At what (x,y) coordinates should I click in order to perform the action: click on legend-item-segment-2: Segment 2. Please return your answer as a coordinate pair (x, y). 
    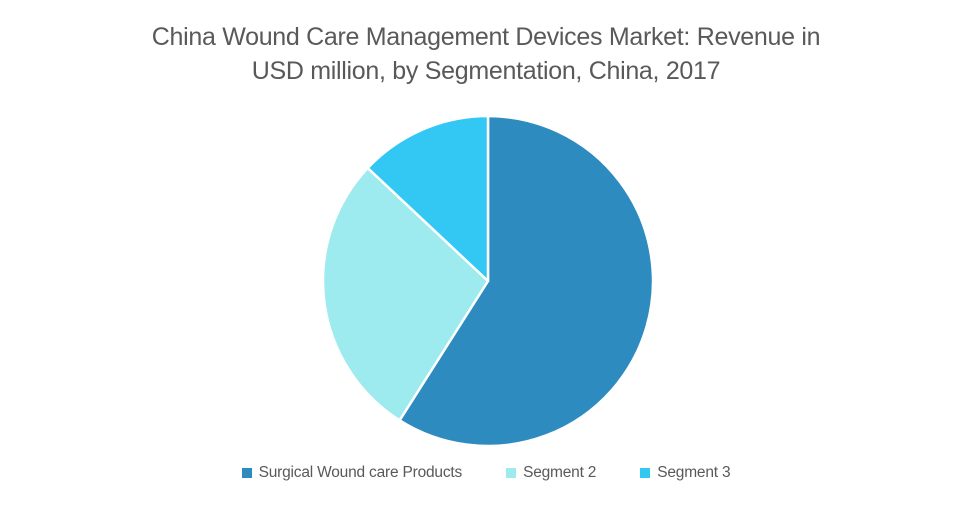
    Looking at the image, I should click on (551, 473).